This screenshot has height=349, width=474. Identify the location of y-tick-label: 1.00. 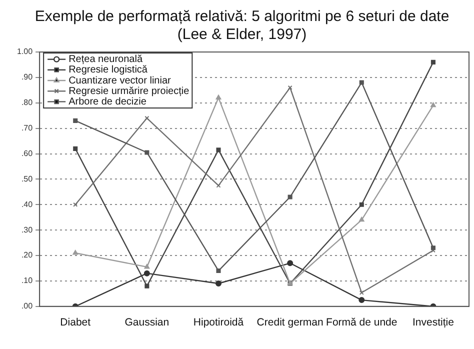
(25, 51).